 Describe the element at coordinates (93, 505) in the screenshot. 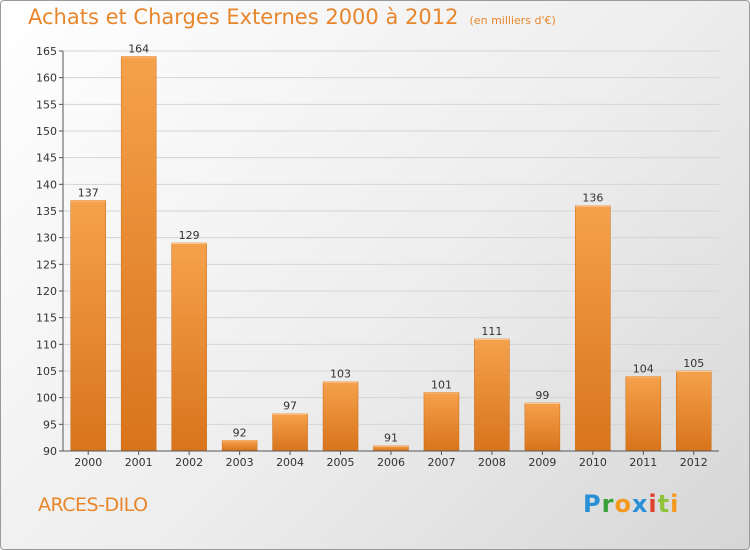

I see `commune-name: ARCES-DILO` at that location.